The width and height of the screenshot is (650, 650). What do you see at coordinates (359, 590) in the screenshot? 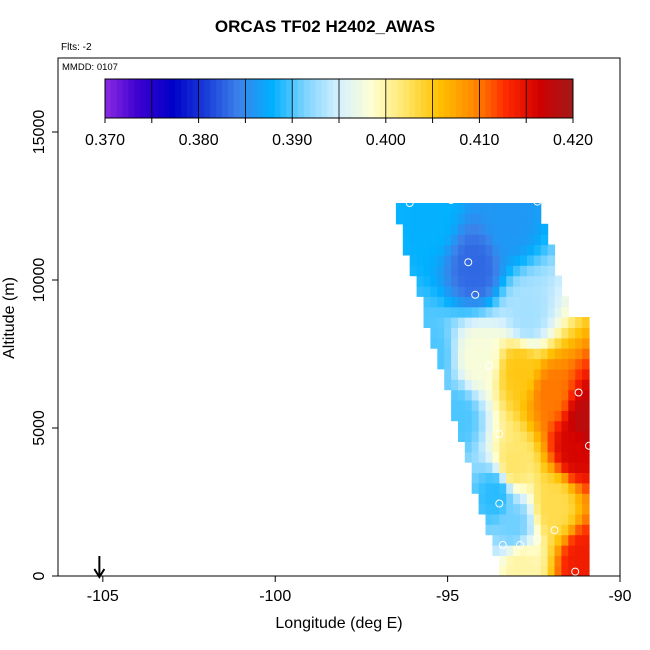
I see `x-axis: -105 -100 -95 -90` at bounding box center [359, 590].